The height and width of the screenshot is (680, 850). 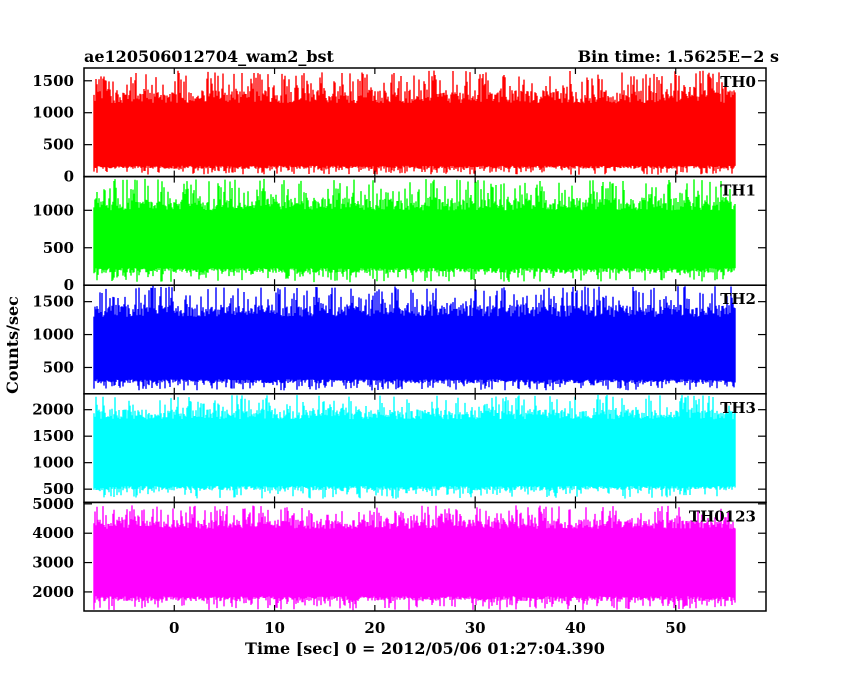 What do you see at coordinates (722, 516) in the screenshot?
I see `panel-name-label: TH0123` at bounding box center [722, 516].